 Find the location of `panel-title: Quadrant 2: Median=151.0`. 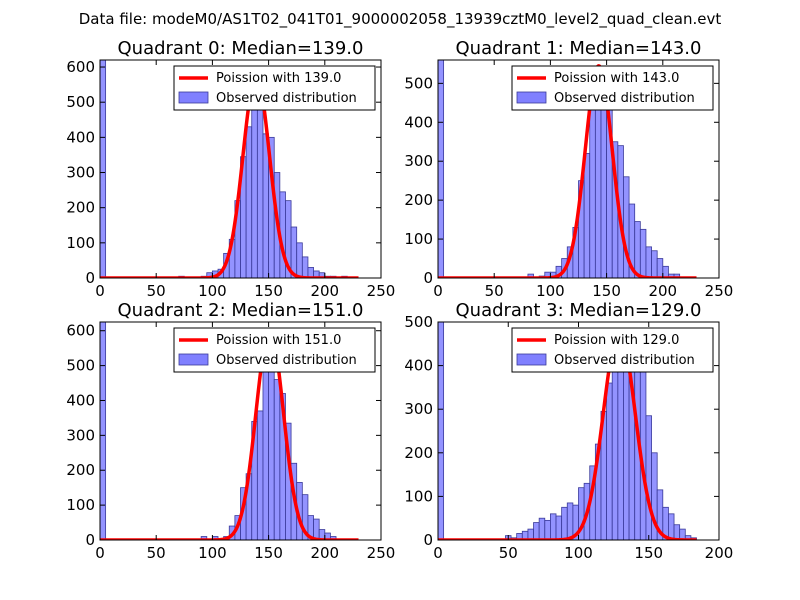

panel-title: Quadrant 2: Median=151.0 is located at coordinates (241, 310).